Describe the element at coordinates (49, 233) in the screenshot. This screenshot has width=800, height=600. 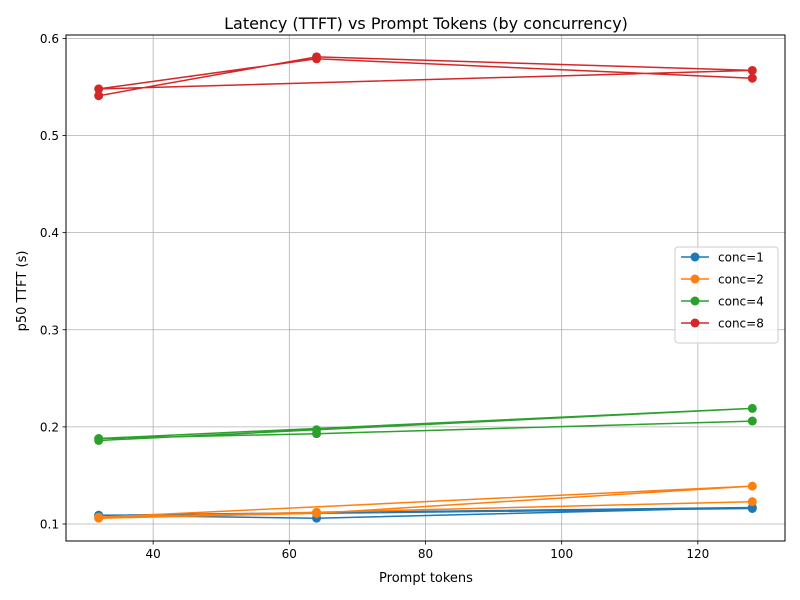
I see `y-tick-label: 0.4` at that location.